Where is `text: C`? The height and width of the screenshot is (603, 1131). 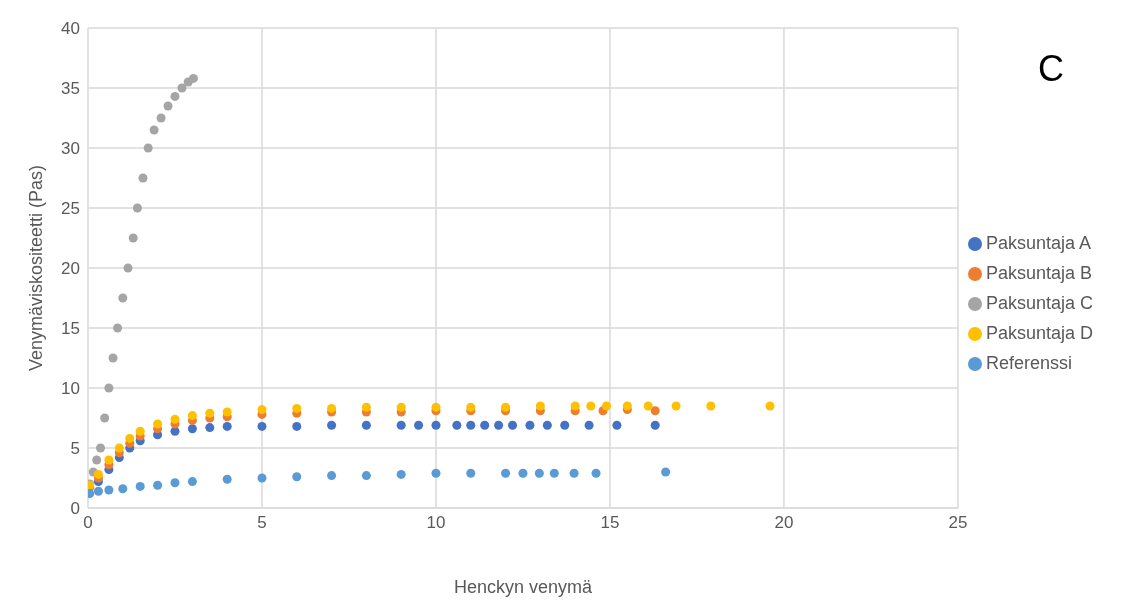 text: C is located at coordinates (1051, 69).